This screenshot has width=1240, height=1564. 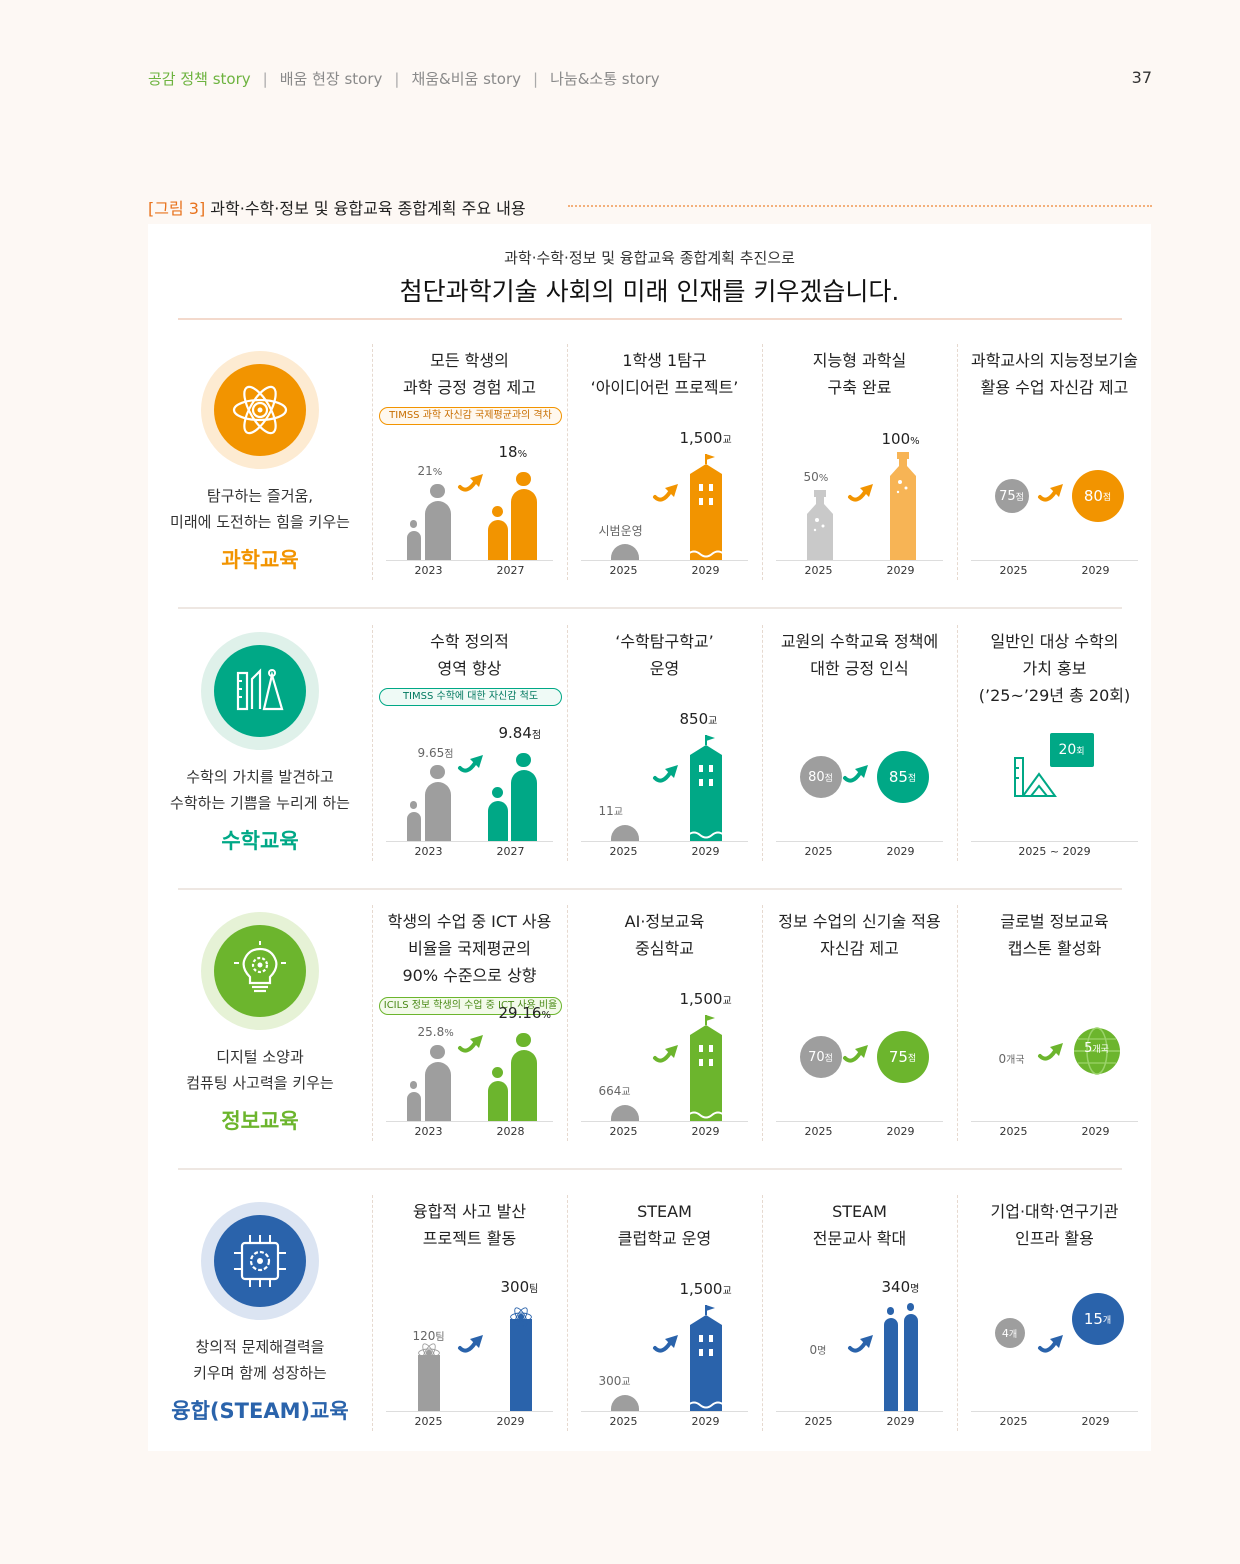 I want to click on cell-title-line: 중심학교, so click(x=664, y=948).